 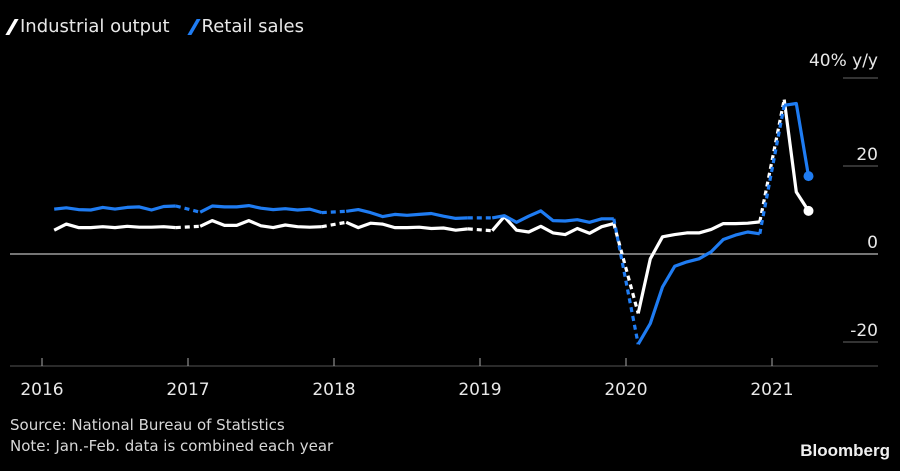 I want to click on y-tick-label-20: 20, so click(x=867, y=155).